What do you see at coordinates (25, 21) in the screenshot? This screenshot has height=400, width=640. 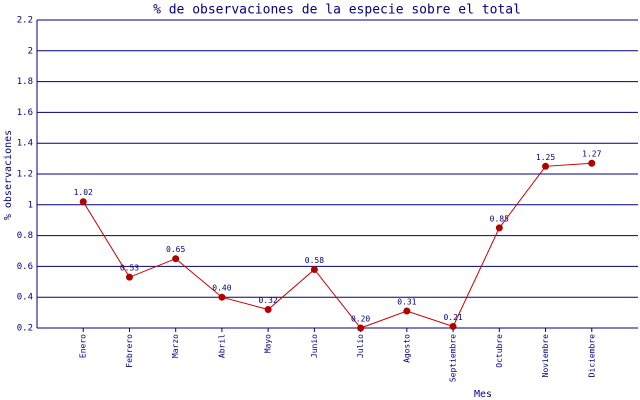 I see `y-tick-label: 2.2` at bounding box center [25, 21].